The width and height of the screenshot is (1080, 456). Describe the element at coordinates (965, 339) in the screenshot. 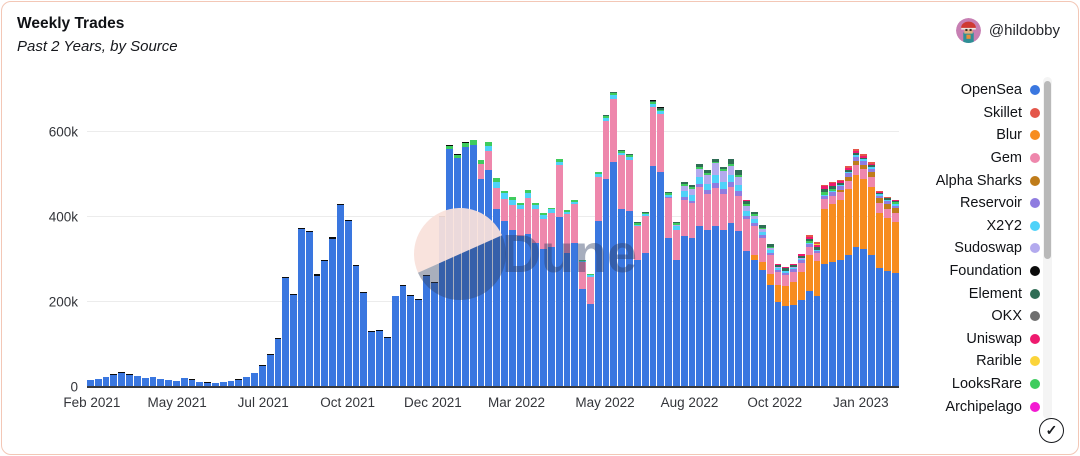

I see `legend-item-uniswap: Uniswap` at that location.